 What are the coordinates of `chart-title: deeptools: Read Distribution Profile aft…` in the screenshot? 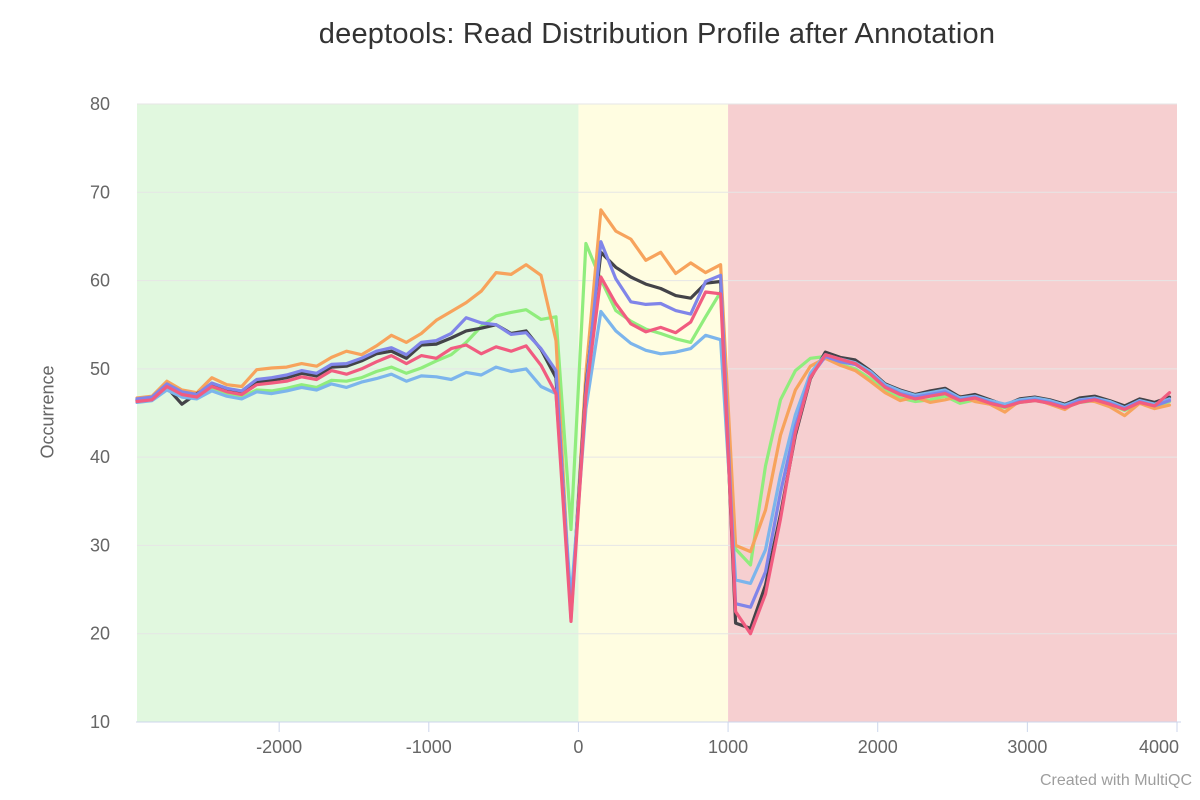 It's located at (657, 34).